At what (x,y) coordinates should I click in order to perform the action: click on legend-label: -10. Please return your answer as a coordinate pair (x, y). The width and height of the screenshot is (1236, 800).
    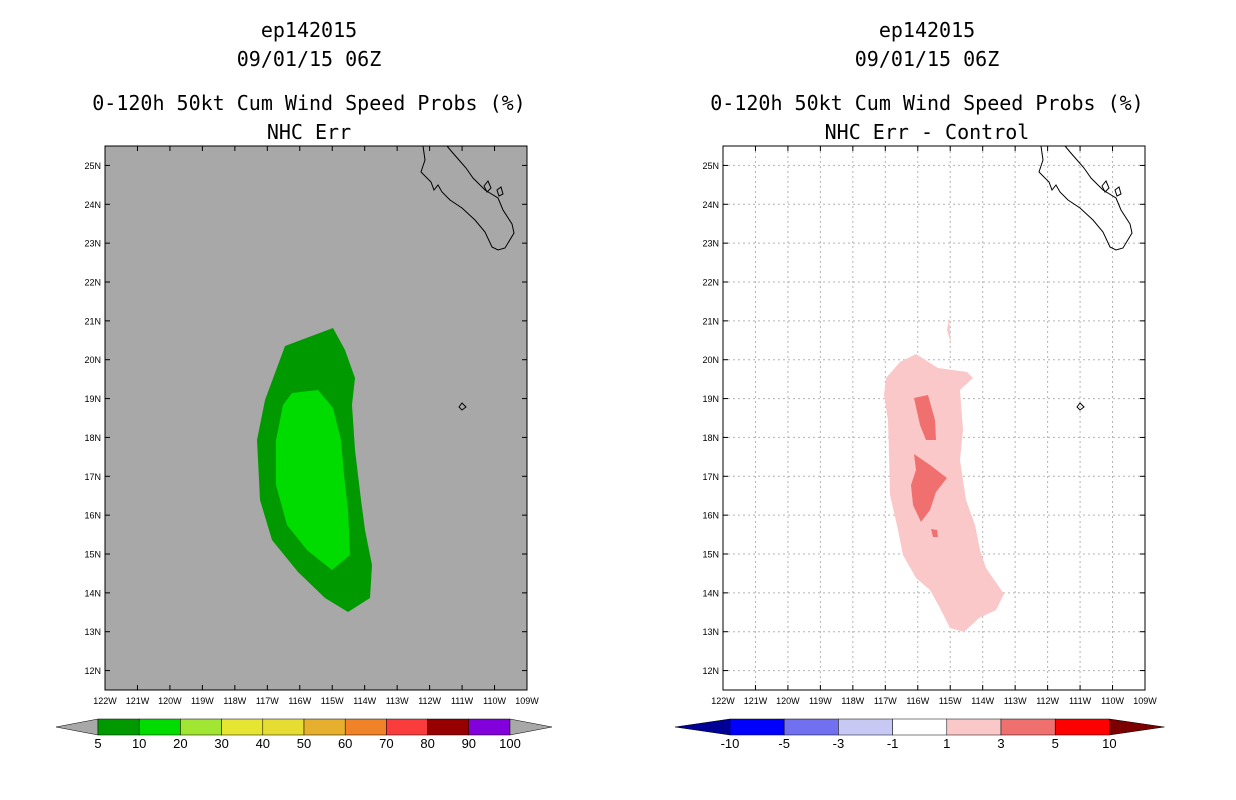
    Looking at the image, I should click on (730, 743).